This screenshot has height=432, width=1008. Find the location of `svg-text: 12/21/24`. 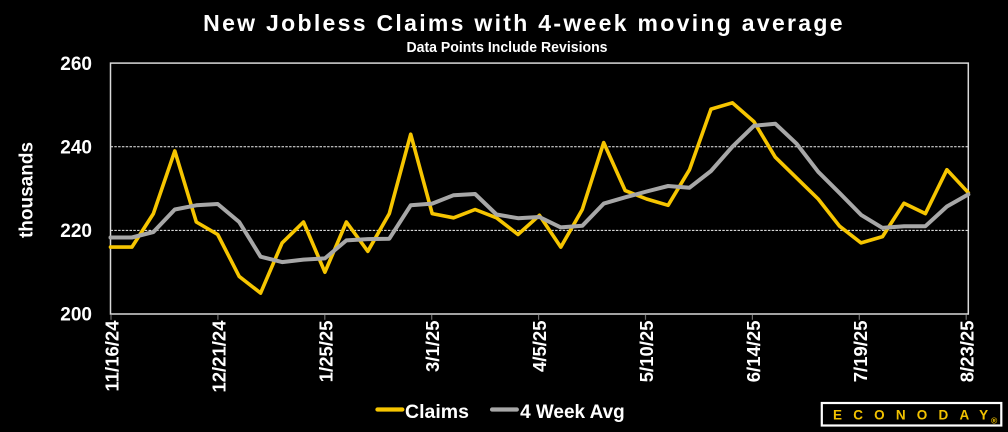

svg-text: 12/21/24 is located at coordinates (218, 356).